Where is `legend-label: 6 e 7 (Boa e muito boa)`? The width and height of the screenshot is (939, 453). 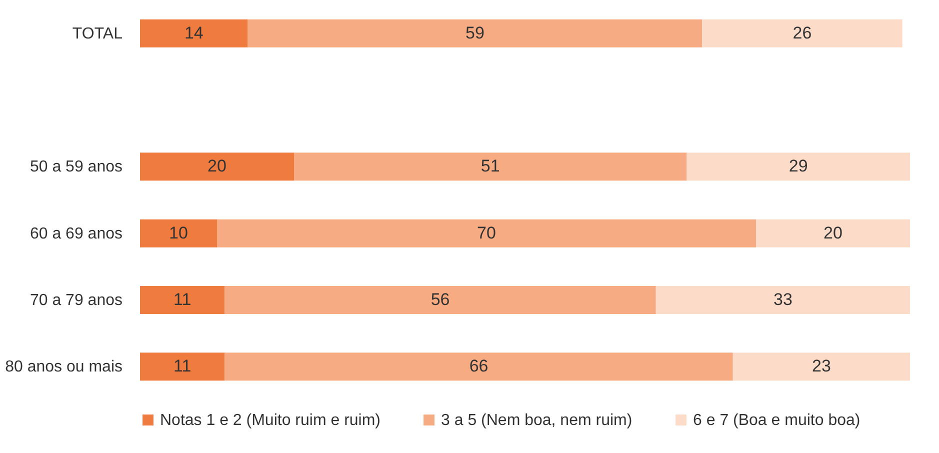
legend-label: 6 e 7 (Boa e muito boa) is located at coordinates (776, 420).